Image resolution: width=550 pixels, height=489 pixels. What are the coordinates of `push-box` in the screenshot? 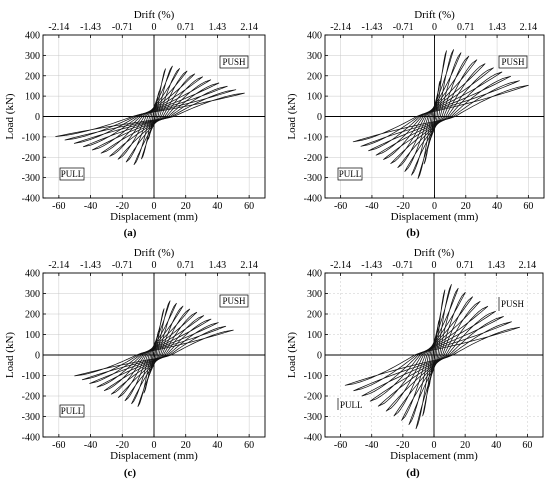 It's located at (513, 62).